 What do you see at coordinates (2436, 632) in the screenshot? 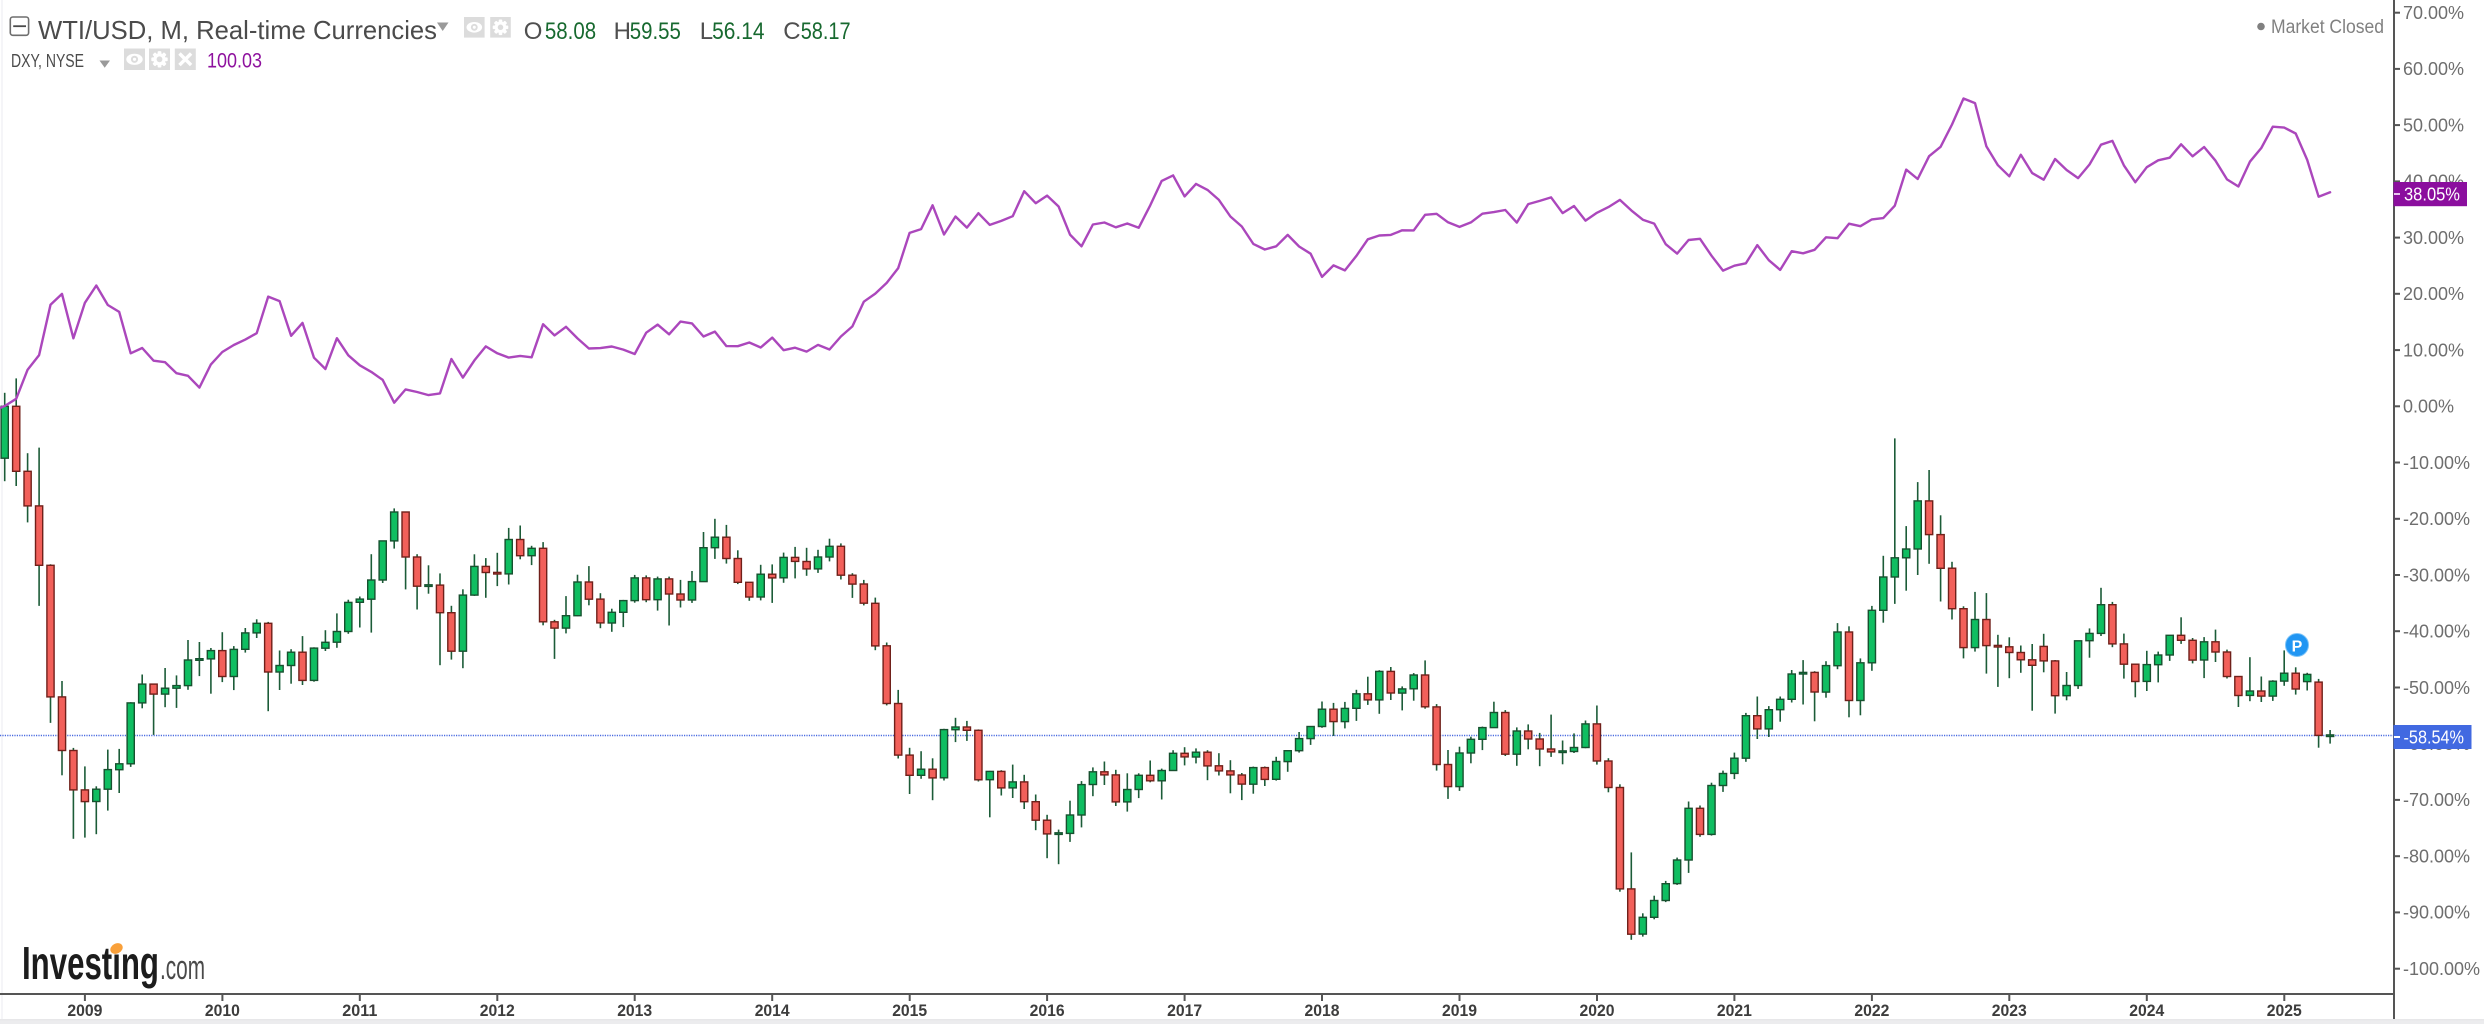
I see `svg-text: -40.00%` at bounding box center [2436, 632].